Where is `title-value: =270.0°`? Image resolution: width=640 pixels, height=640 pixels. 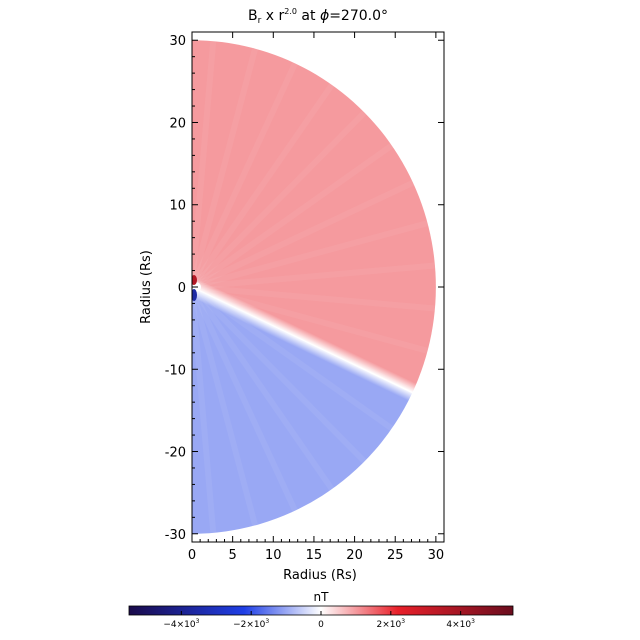 title-value: =270.0° is located at coordinates (358, 16).